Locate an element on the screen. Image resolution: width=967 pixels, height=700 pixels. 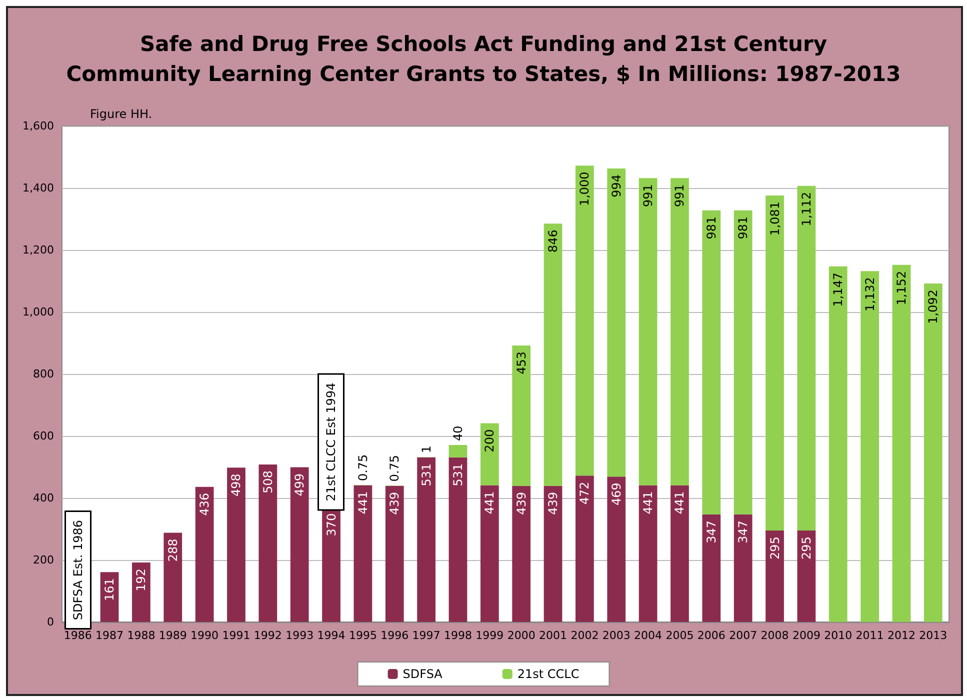
x-tick-label: 2010 is located at coordinates (838, 635).